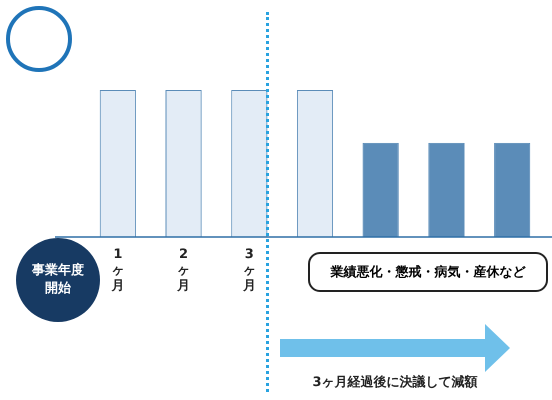  Describe the element at coordinates (117, 270) in the screenshot. I see `x-tick-label: 1ヶ月` at that location.